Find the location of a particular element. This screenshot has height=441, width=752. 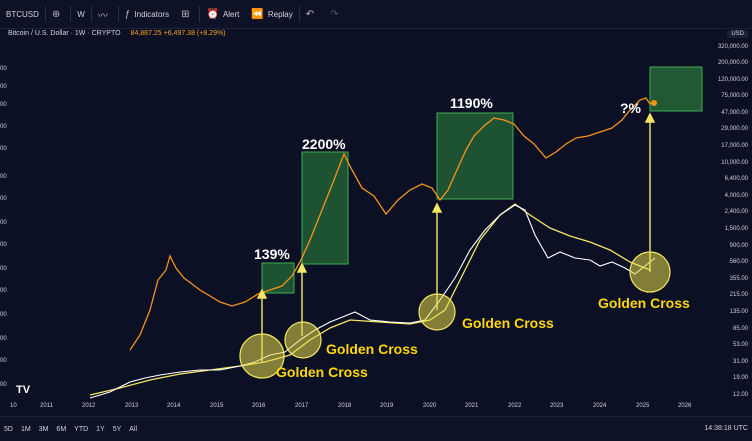

axis-label: 560.00 is located at coordinates (738, 262).